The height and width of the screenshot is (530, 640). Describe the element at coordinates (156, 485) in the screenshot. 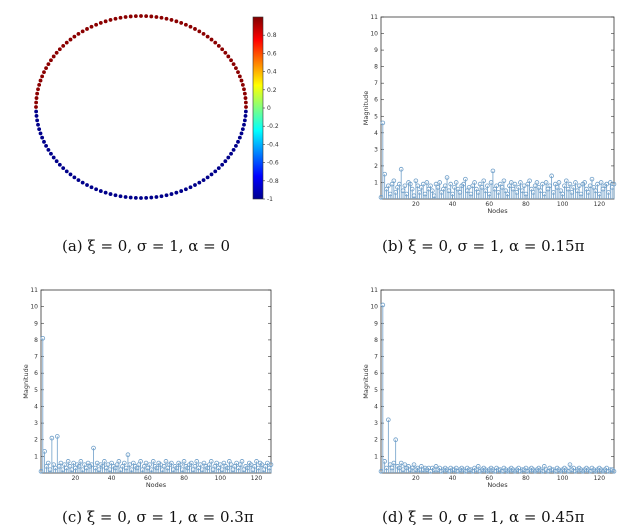

I see `x-axis-label: Nodes` at that location.